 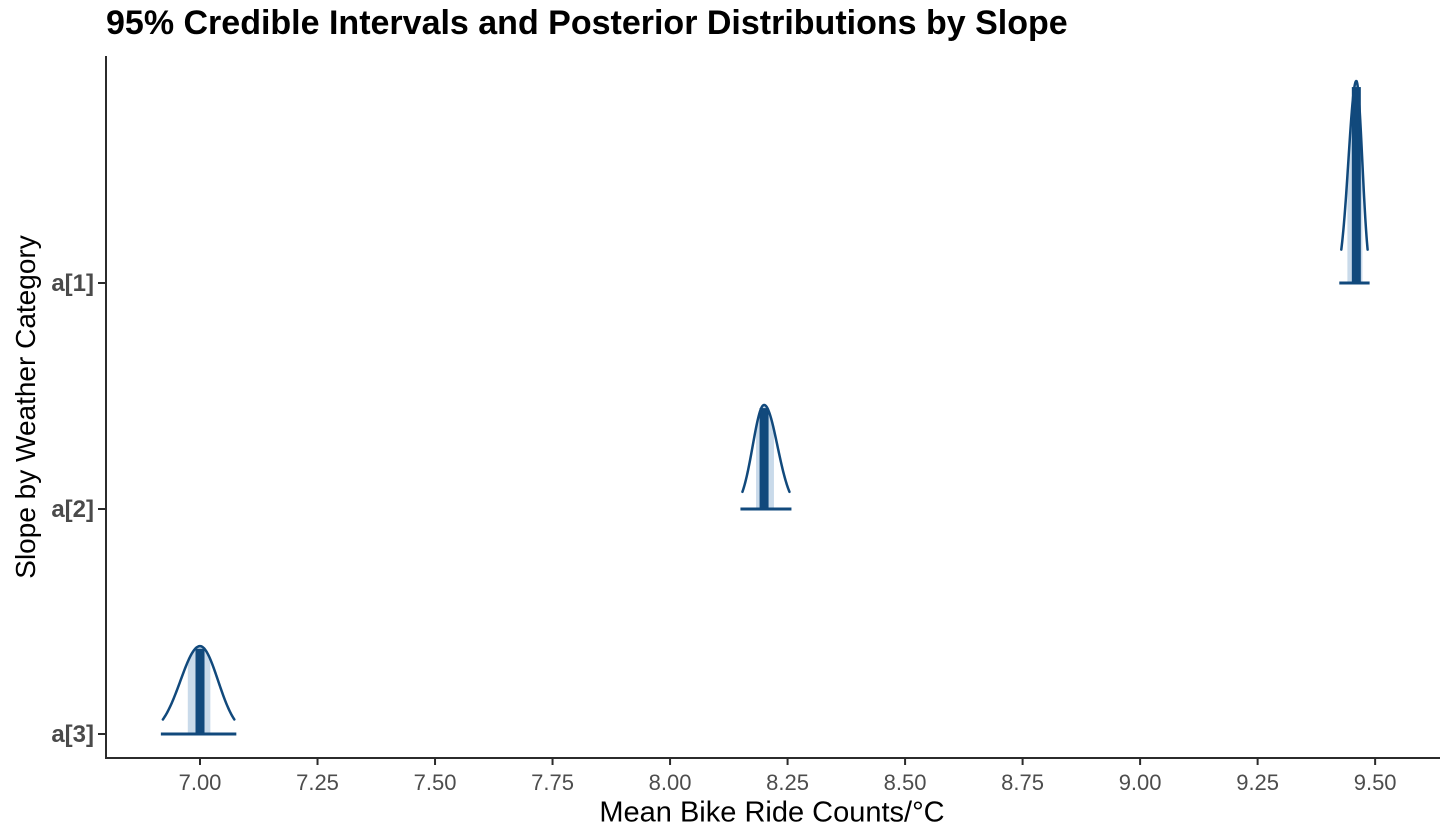 I want to click on density-curve-a[1], so click(x=1354, y=165).